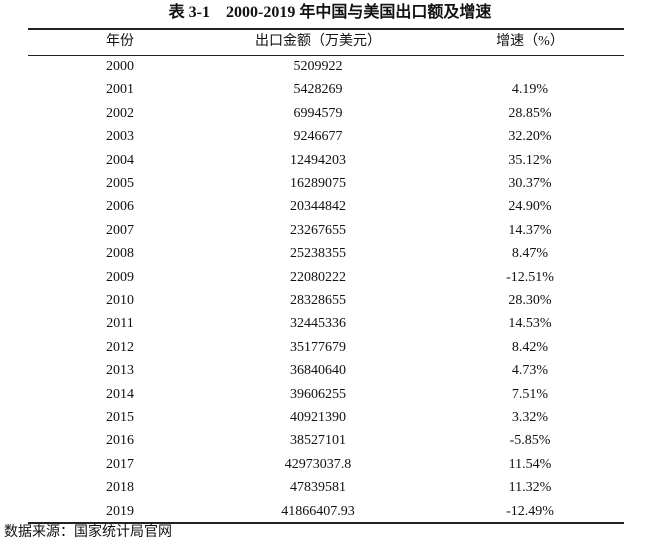 The height and width of the screenshot is (543, 660). Describe the element at coordinates (120, 41) in the screenshot. I see `header-cell: 年份` at that location.